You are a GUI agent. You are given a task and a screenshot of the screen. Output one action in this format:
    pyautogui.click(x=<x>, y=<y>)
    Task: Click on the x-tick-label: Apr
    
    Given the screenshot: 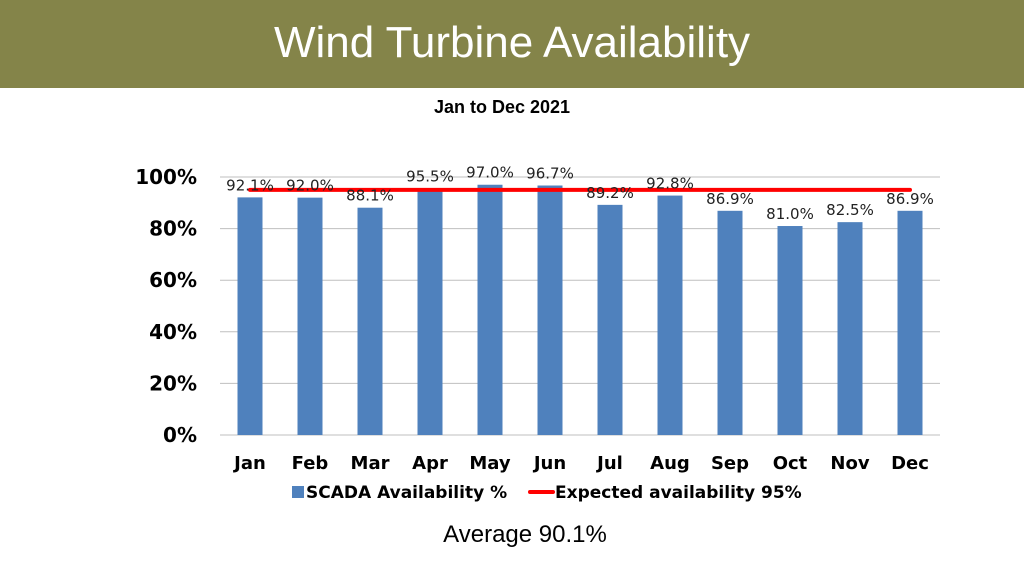 What is the action you would take?
    pyautogui.click(x=430, y=463)
    